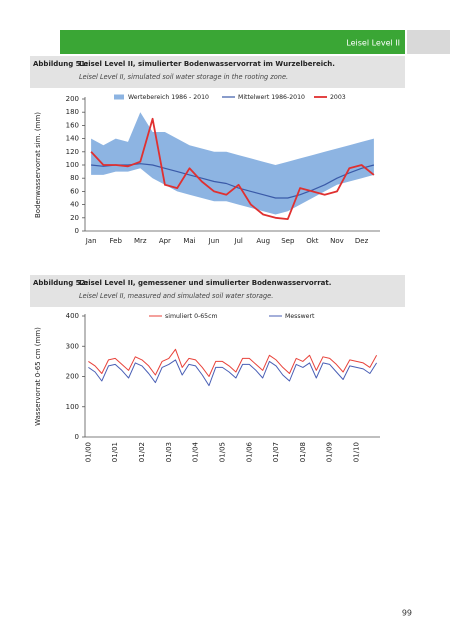 Image resolution: width=450 pixels, height=640 pixels. Describe the element at coordinates (249, 451) in the screenshot. I see `x-tick-label: 01/06` at that location.